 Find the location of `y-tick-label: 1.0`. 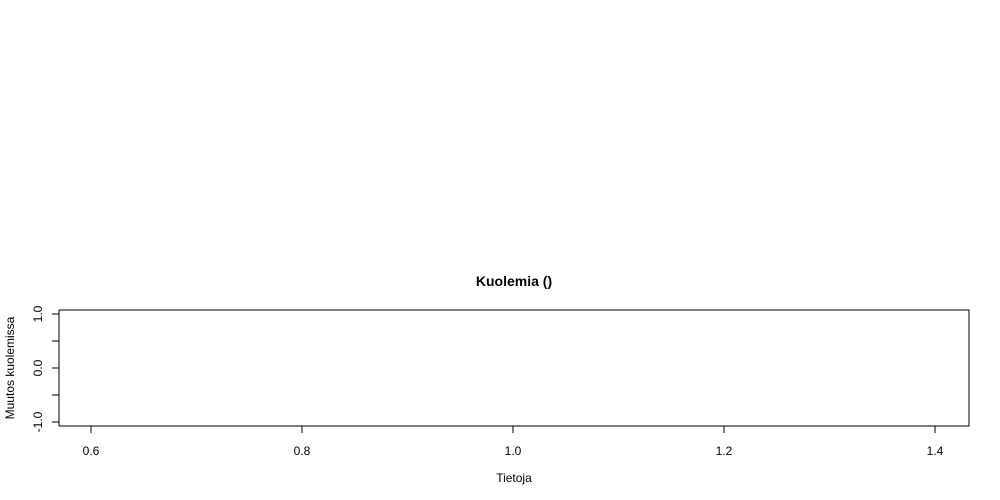

y-tick-label: 1.0 is located at coordinates (38, 313).